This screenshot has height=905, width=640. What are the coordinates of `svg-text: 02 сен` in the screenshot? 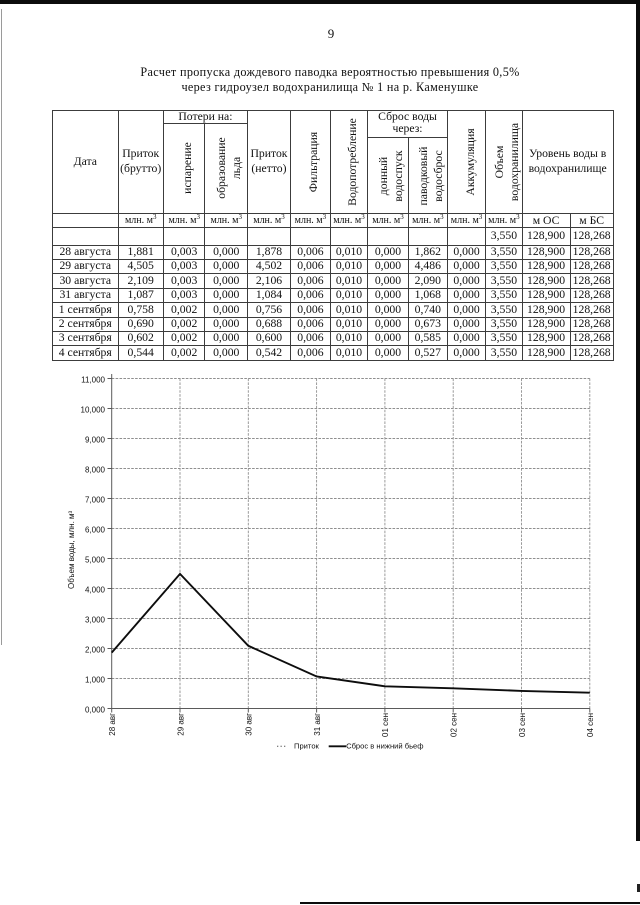 It's located at (454, 725).